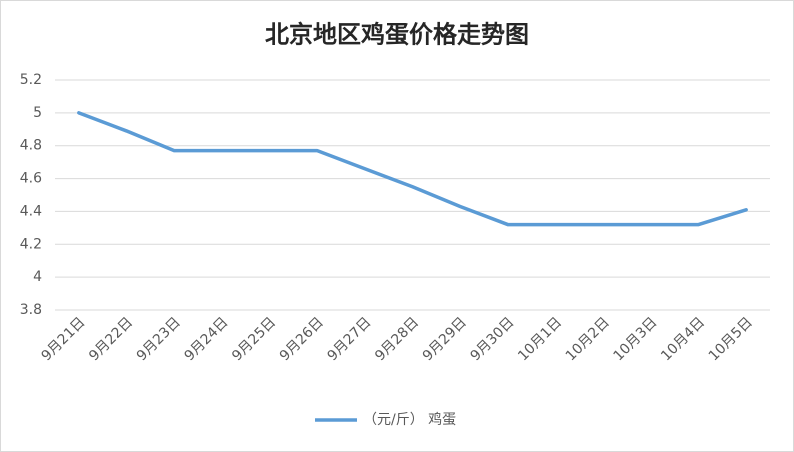 The width and height of the screenshot is (794, 452). Describe the element at coordinates (31, 310) in the screenshot. I see `y-tick-label: 3.8` at that location.